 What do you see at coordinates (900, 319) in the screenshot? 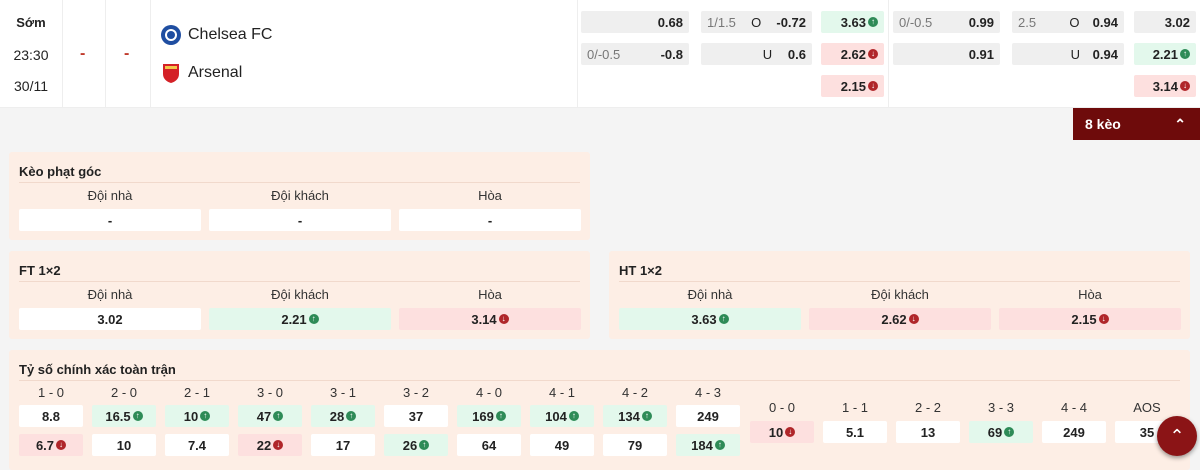
I see `odds-cell: 2.62 ↓` at bounding box center [900, 319].